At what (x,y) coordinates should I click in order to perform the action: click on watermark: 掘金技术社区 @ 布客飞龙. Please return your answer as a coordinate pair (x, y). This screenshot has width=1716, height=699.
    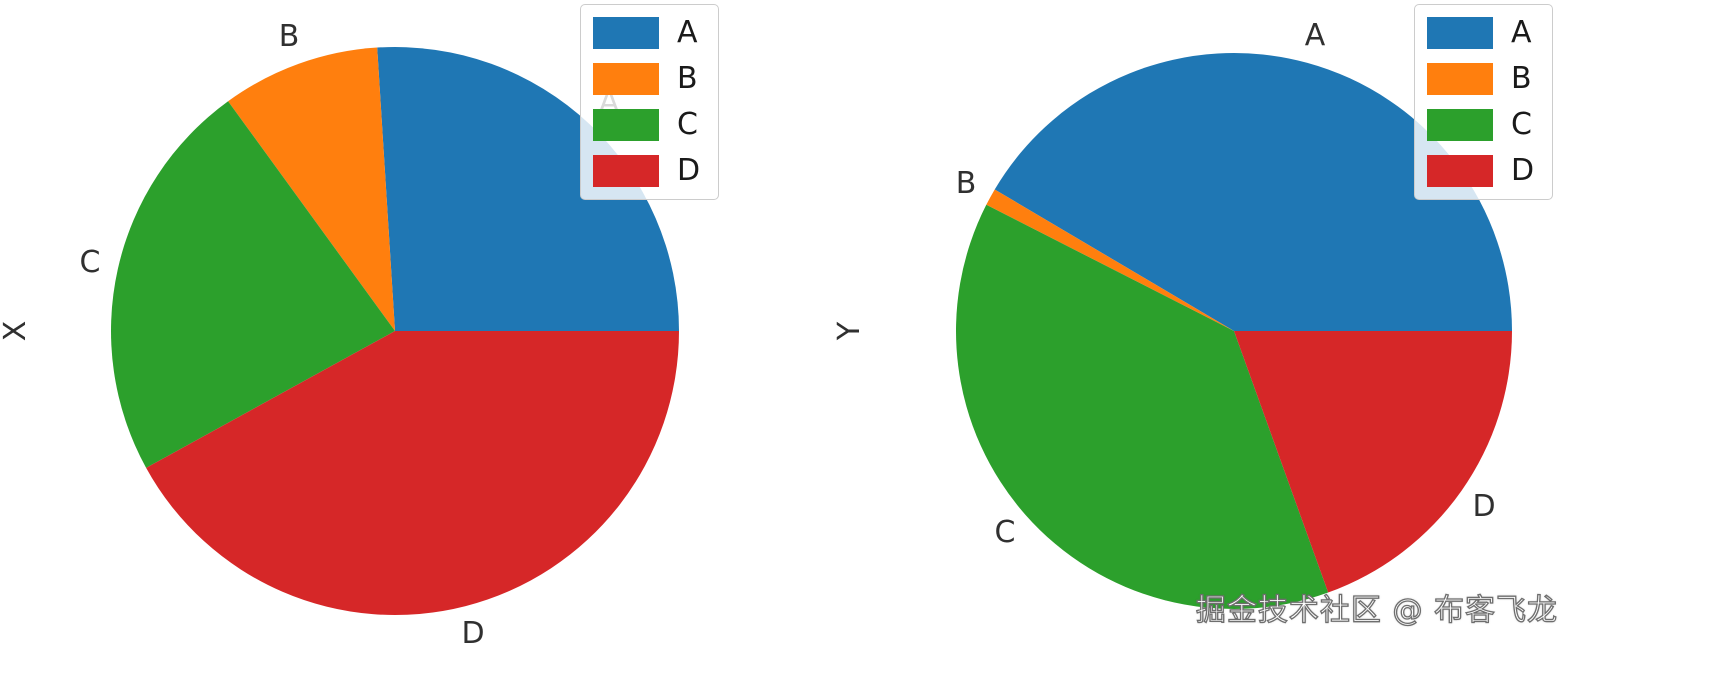
    Looking at the image, I should click on (1376, 610).